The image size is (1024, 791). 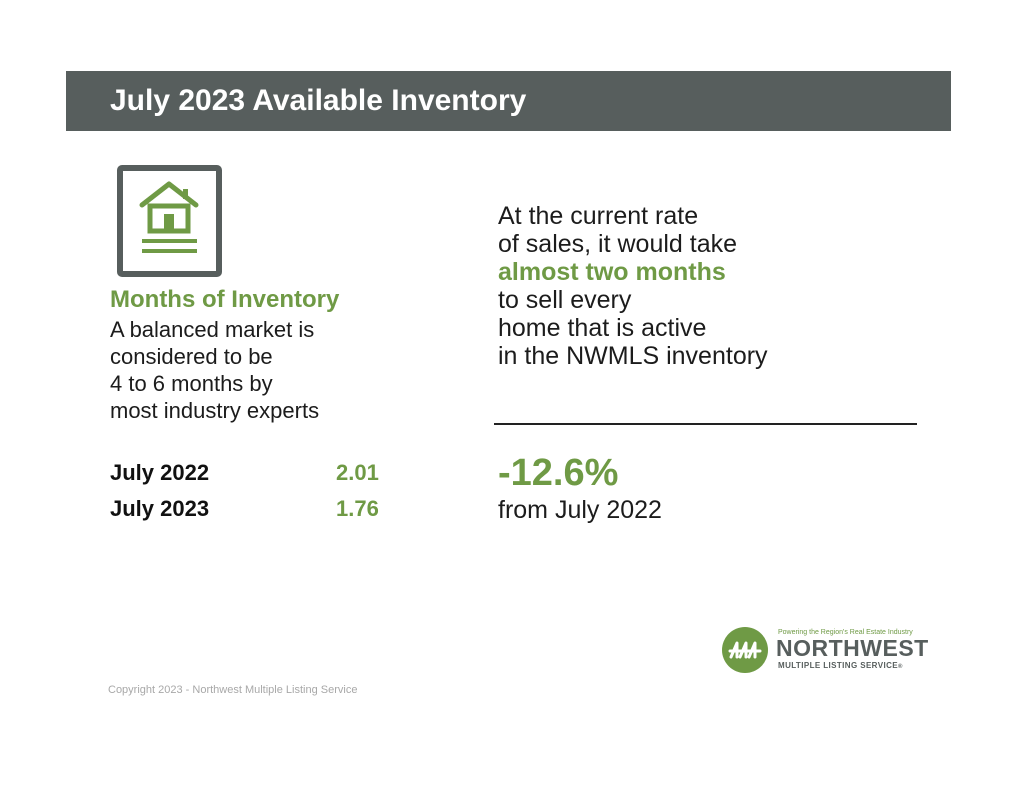 I want to click on summary-highlight: almost two months, so click(x=612, y=272).